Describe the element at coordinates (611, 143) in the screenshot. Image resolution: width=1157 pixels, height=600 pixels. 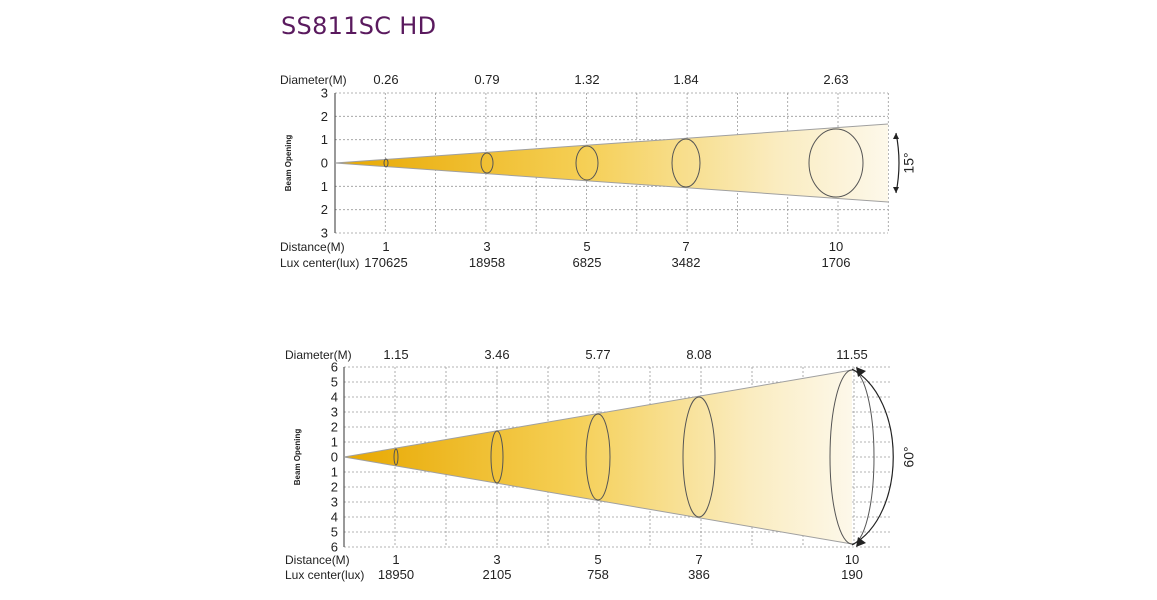
I see `beam-edge-top` at that location.